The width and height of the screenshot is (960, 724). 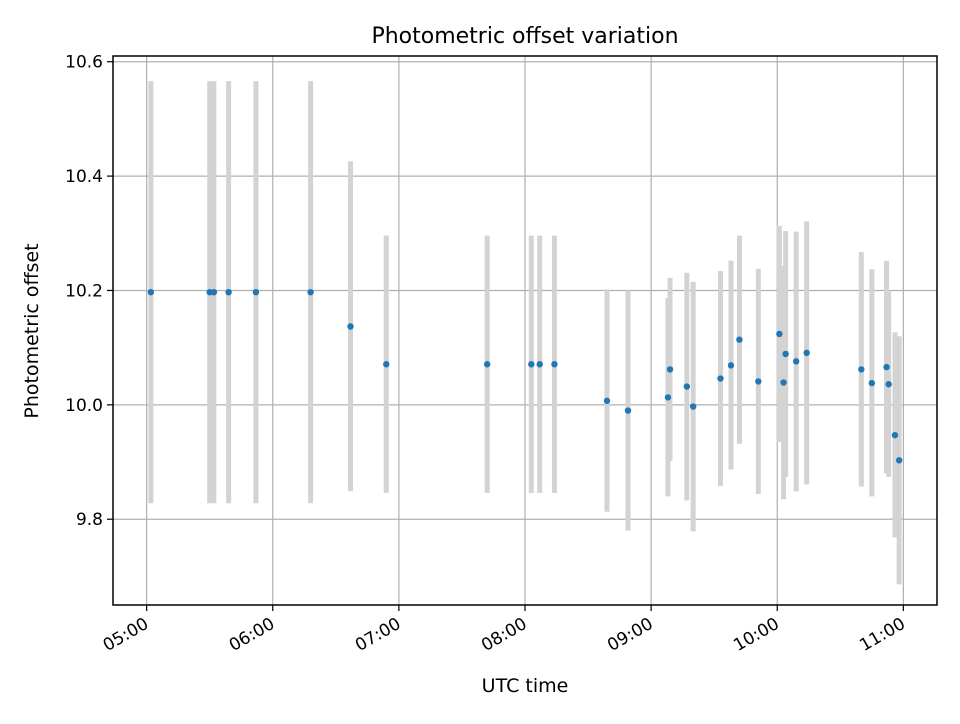 I want to click on y-axis: 9.8 10.0 10.2 10.4 10.6, so click(x=89, y=291).